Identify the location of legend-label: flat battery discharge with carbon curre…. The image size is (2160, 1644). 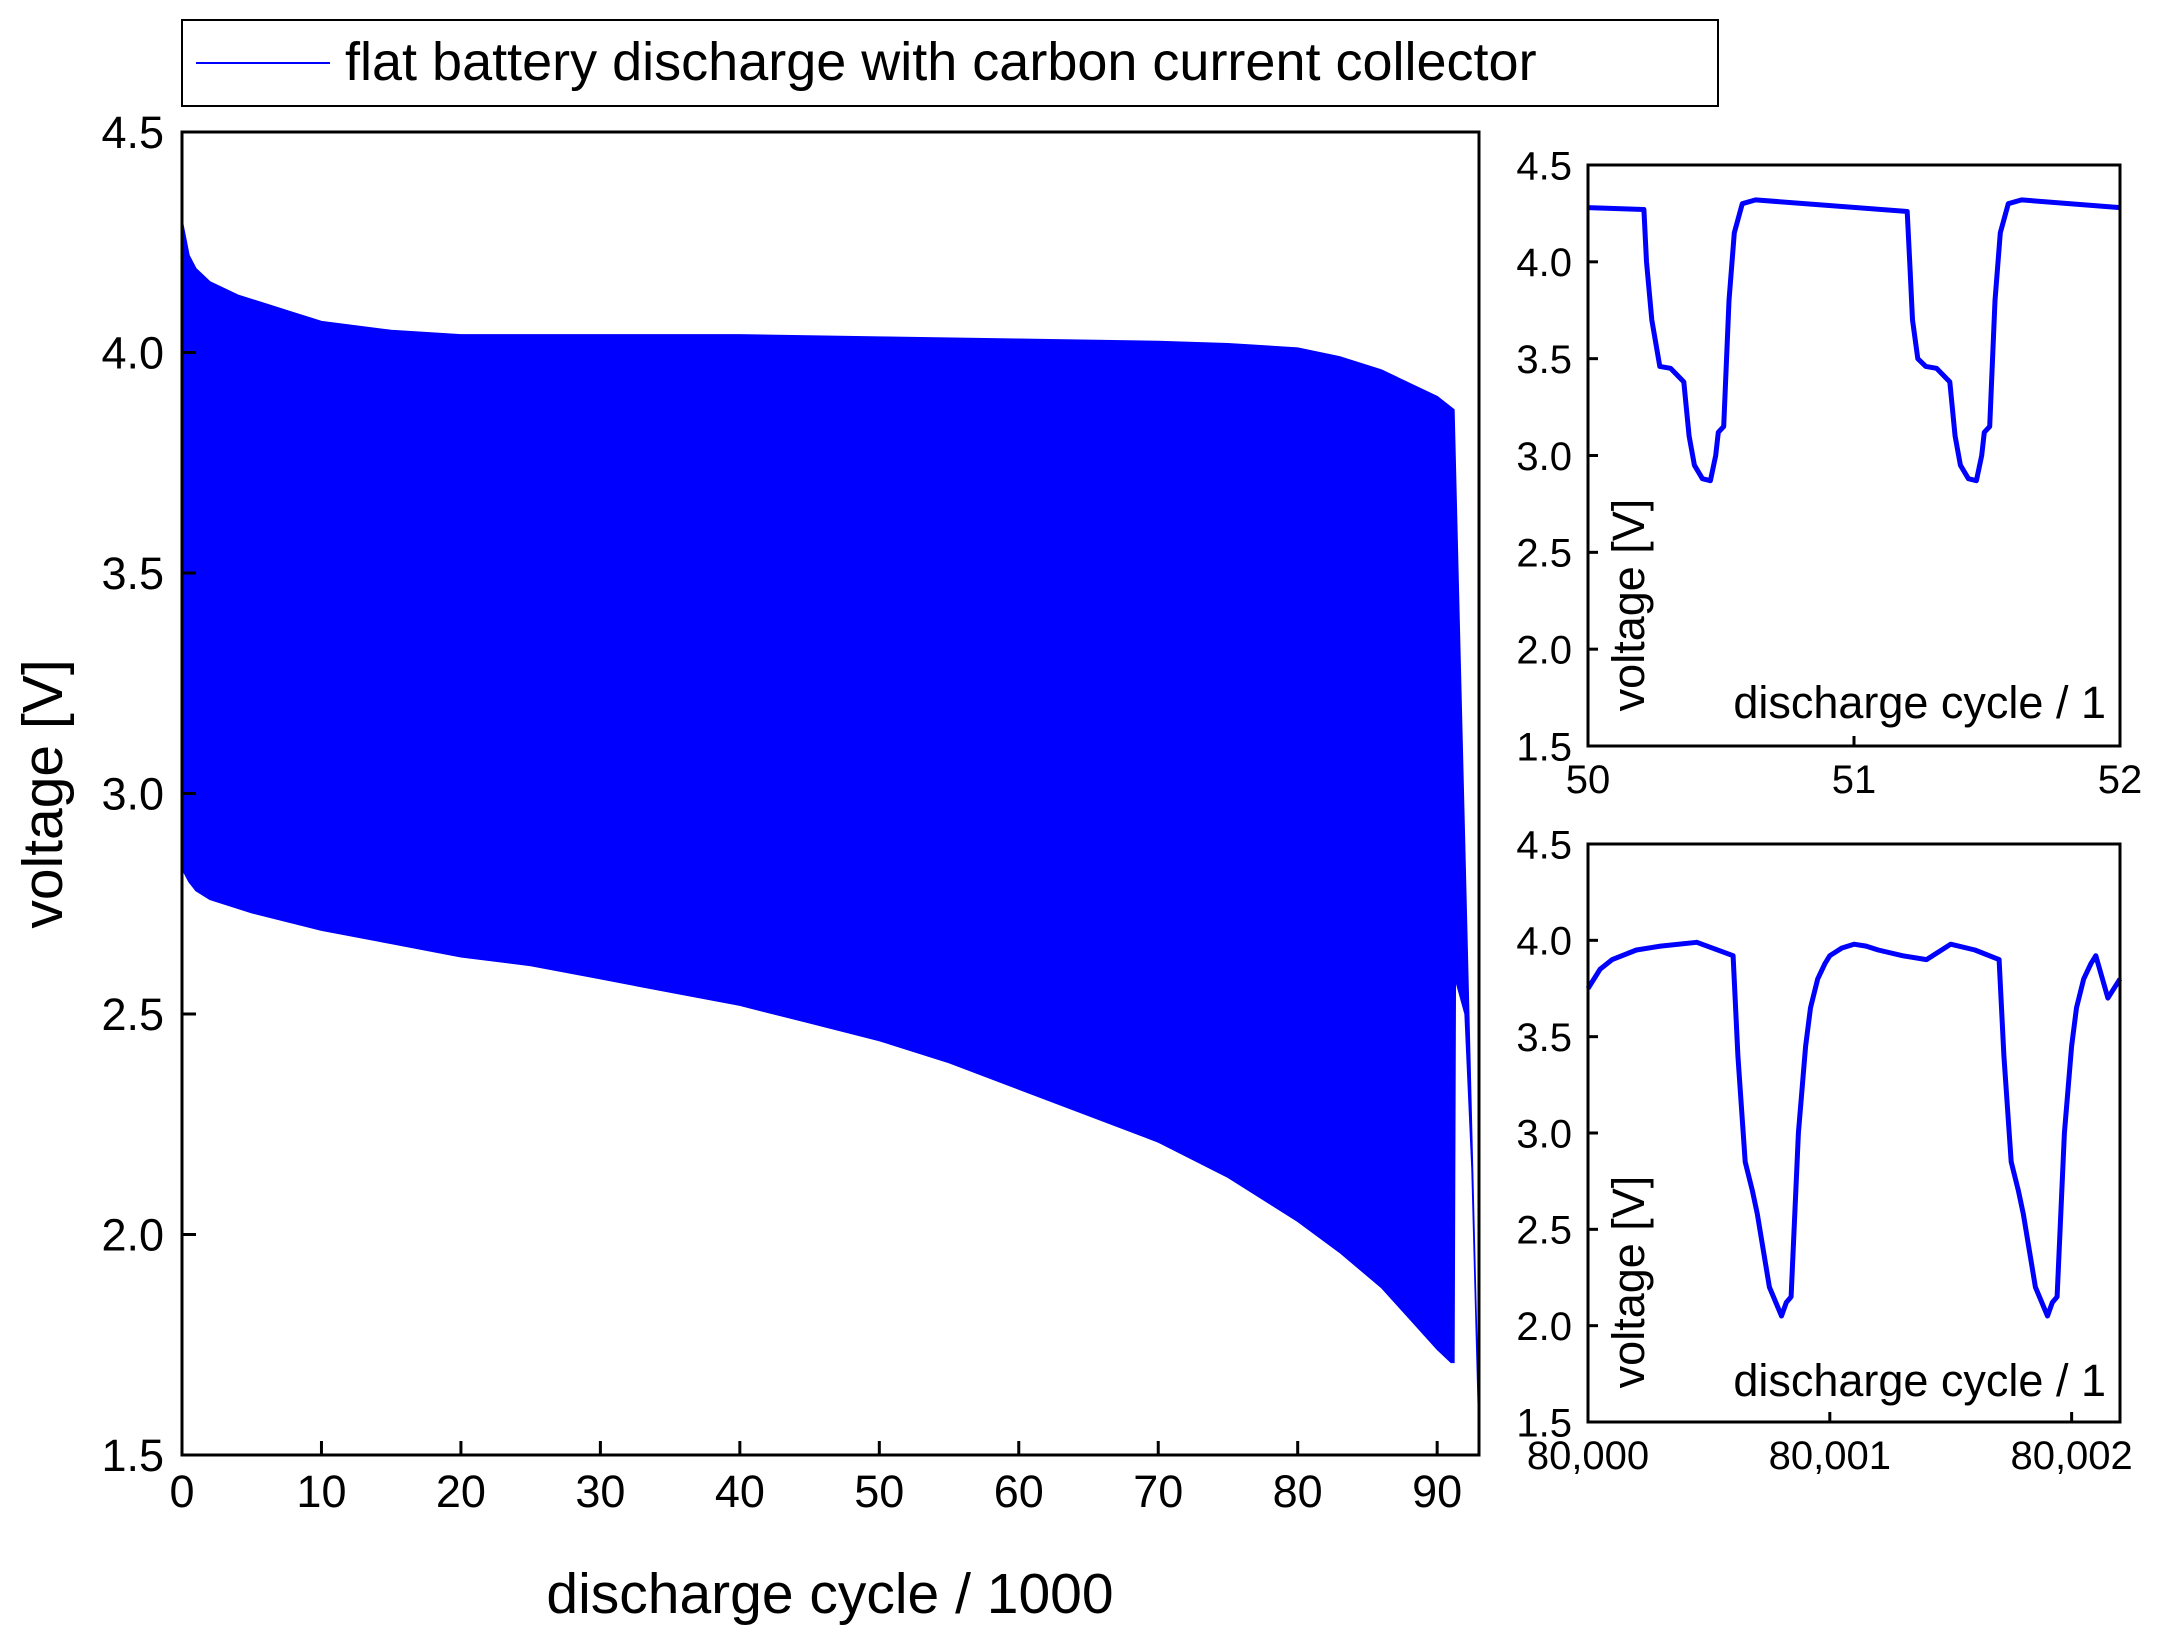
(941, 62).